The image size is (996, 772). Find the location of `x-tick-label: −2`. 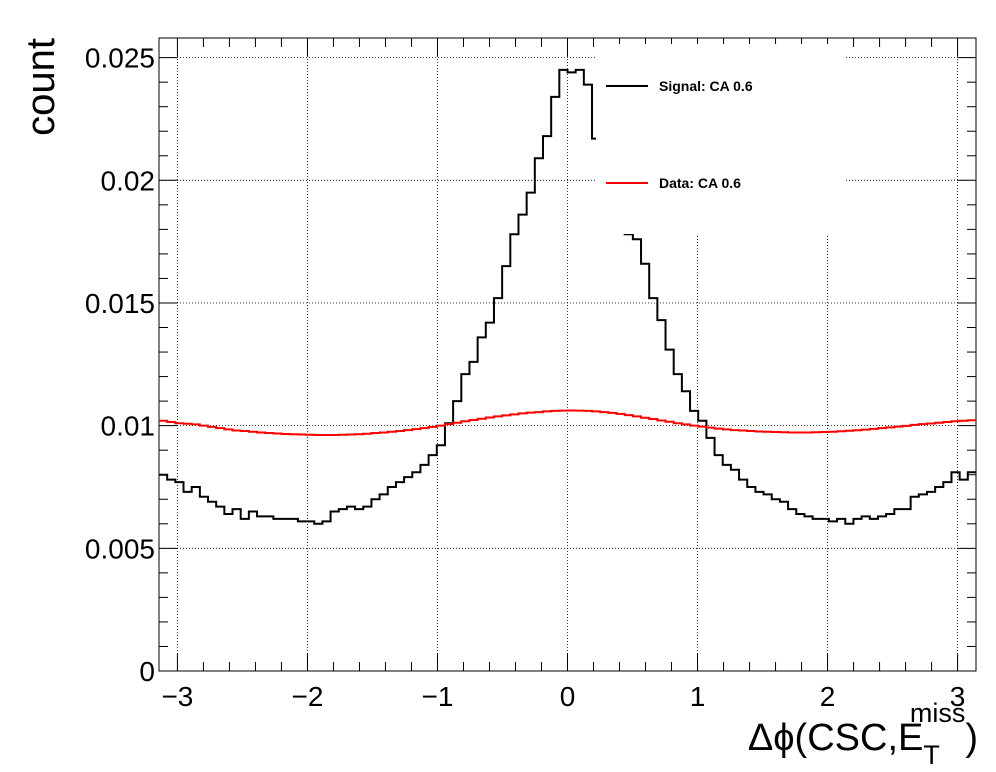

x-tick-label: −2 is located at coordinates (307, 696).